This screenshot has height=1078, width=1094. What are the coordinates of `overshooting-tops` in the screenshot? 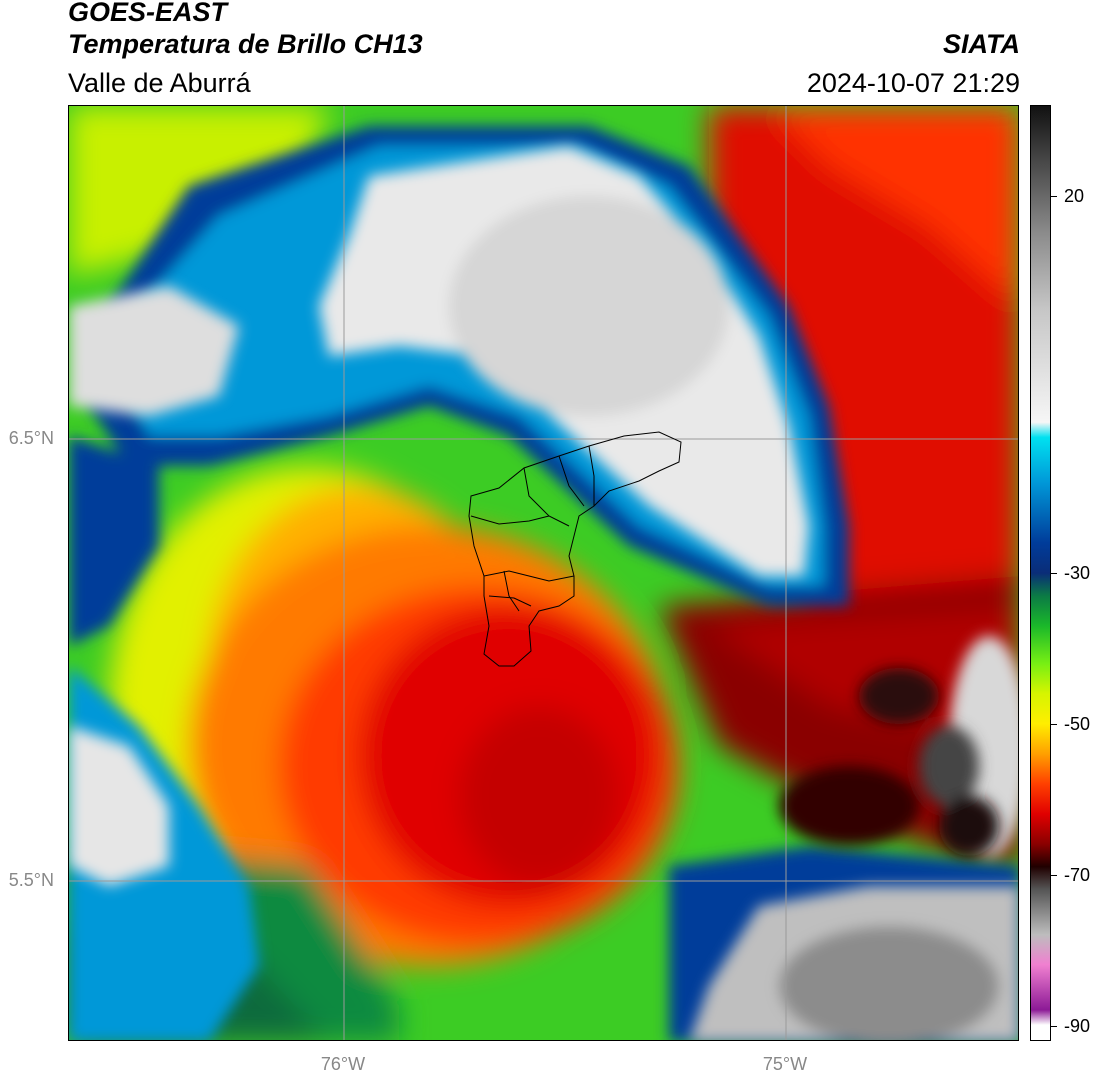 It's located at (889, 762).